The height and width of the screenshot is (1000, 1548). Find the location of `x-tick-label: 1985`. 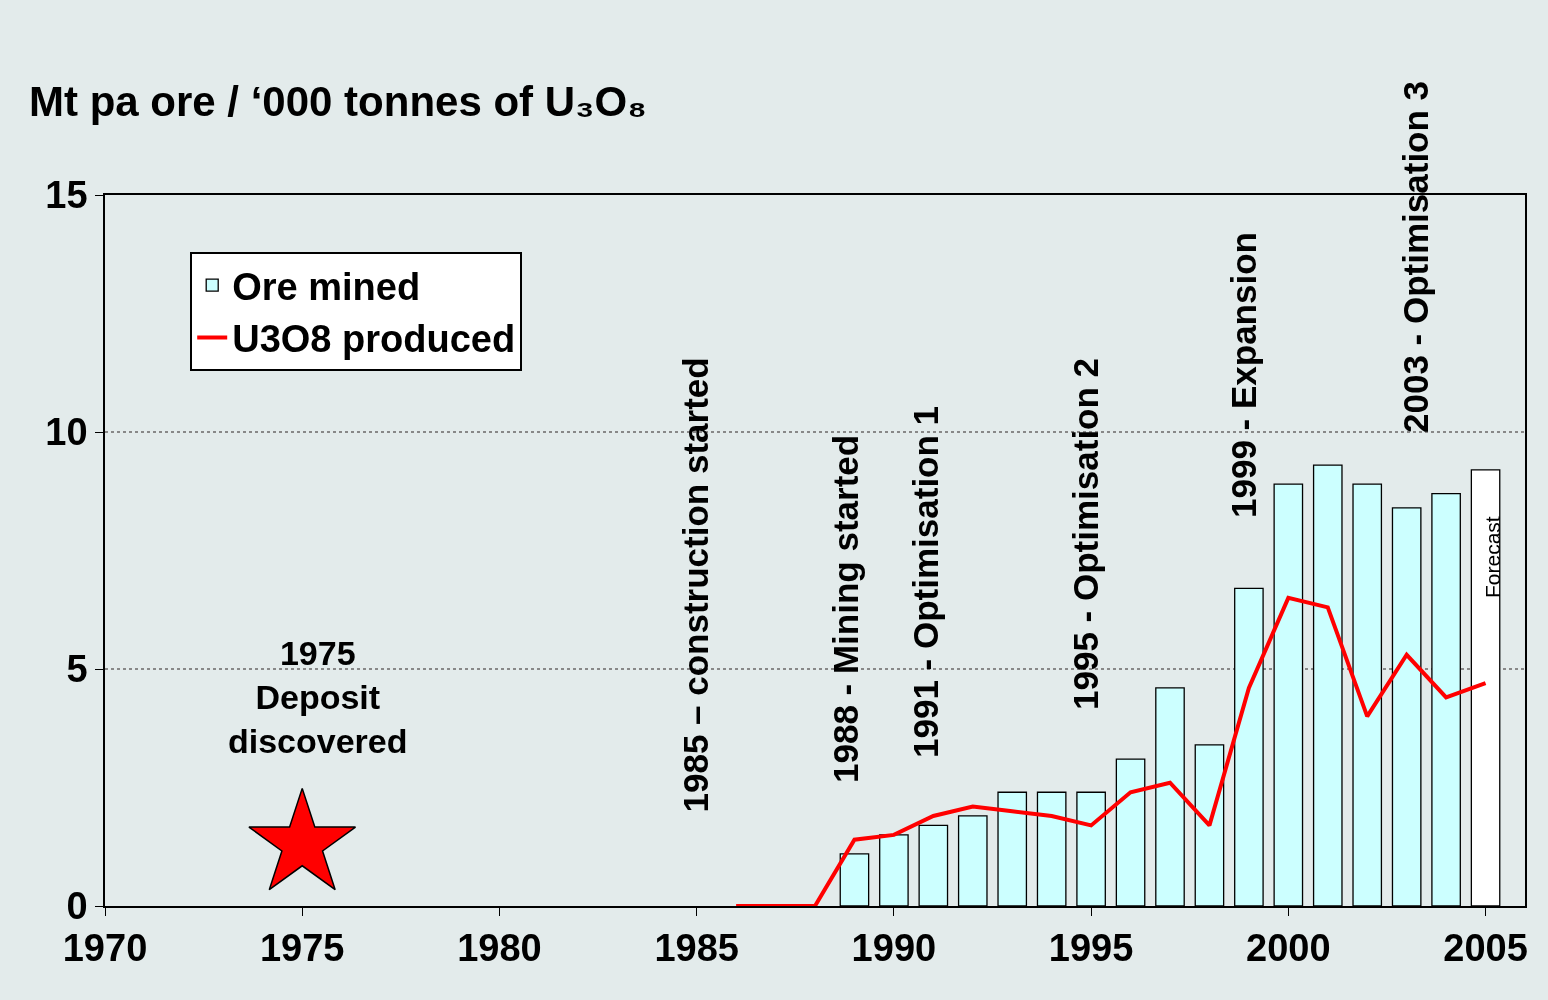

x-tick-label: 1985 is located at coordinates (696, 948).